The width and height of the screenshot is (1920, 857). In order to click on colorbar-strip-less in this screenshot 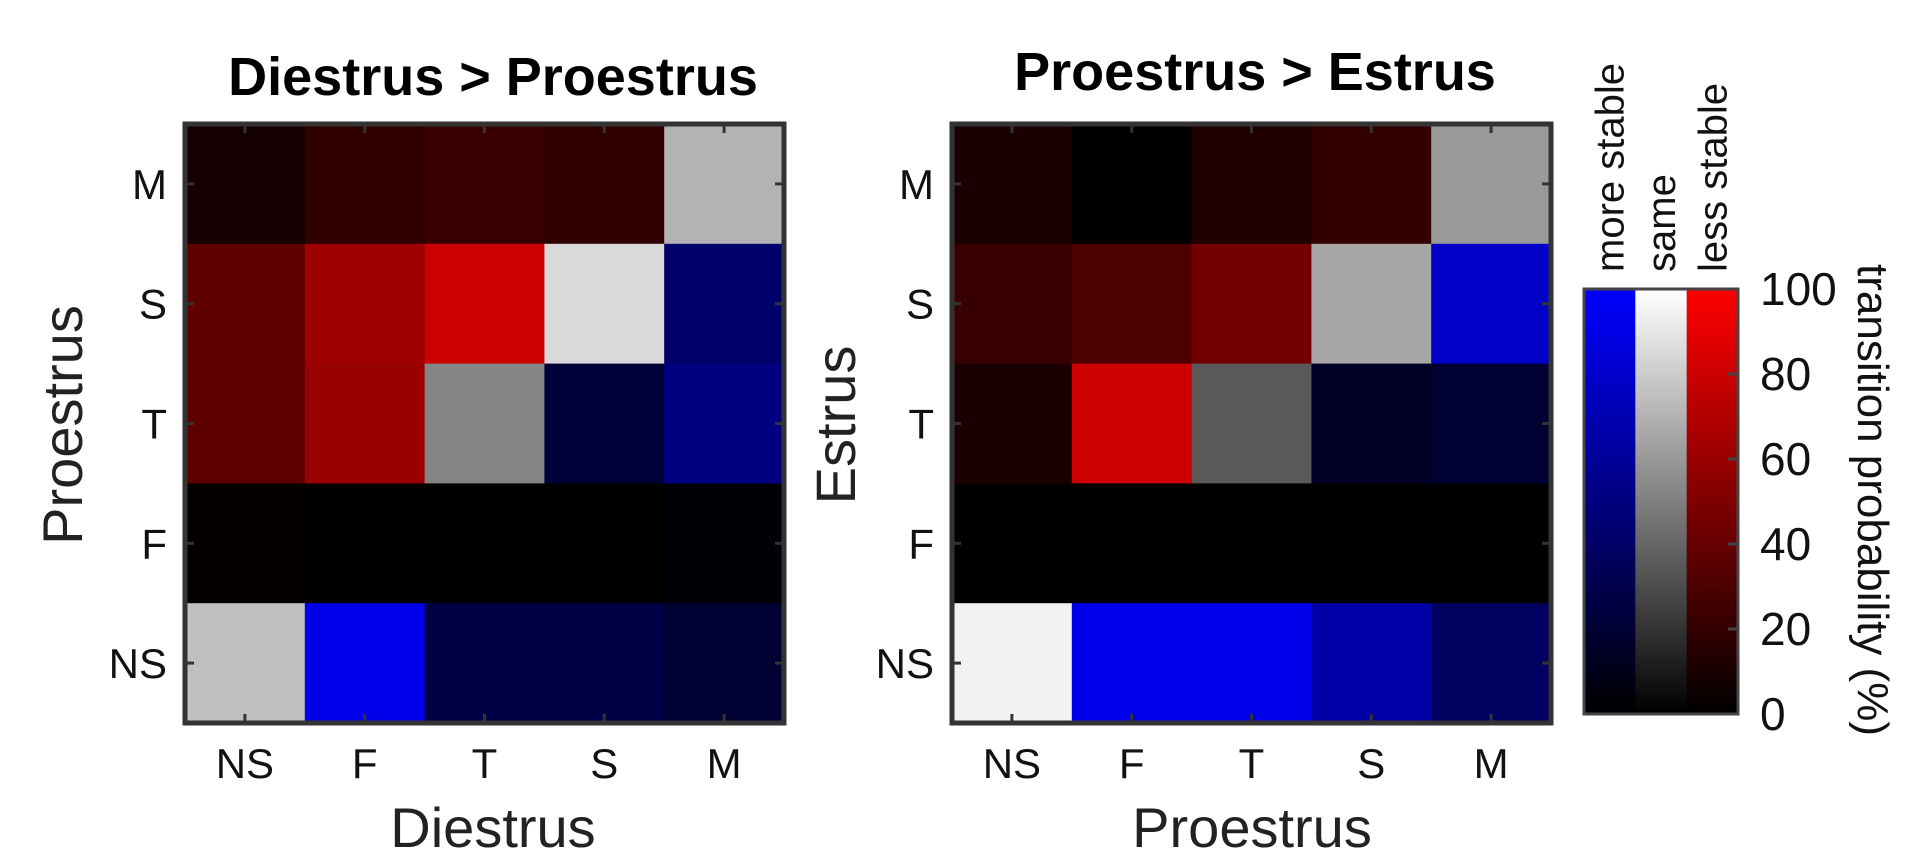, I will do `click(1712, 501)`.